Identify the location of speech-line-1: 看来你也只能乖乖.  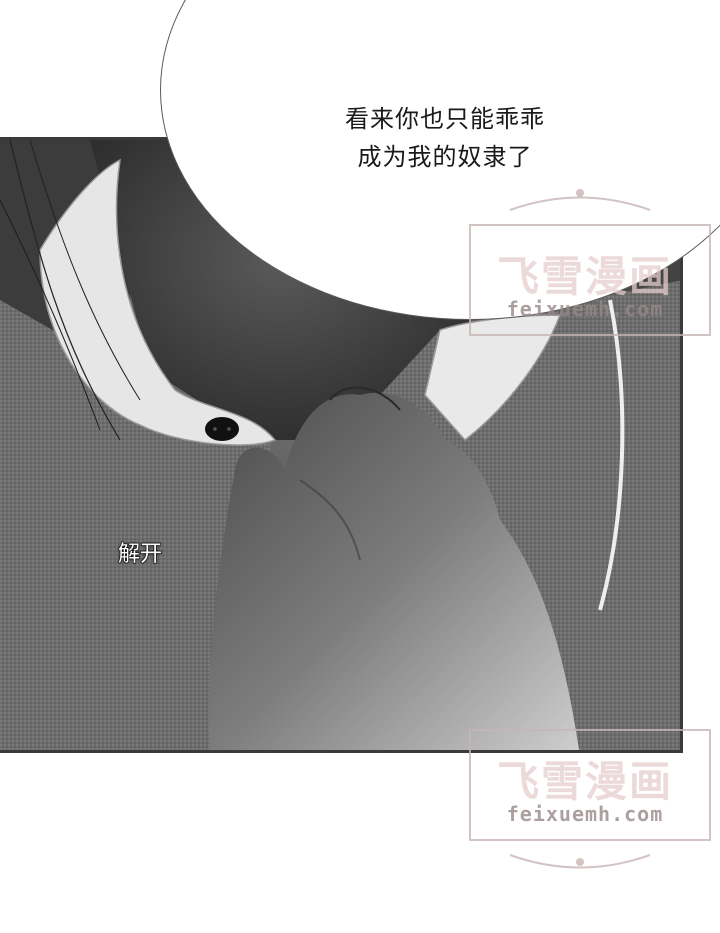
(445, 119).